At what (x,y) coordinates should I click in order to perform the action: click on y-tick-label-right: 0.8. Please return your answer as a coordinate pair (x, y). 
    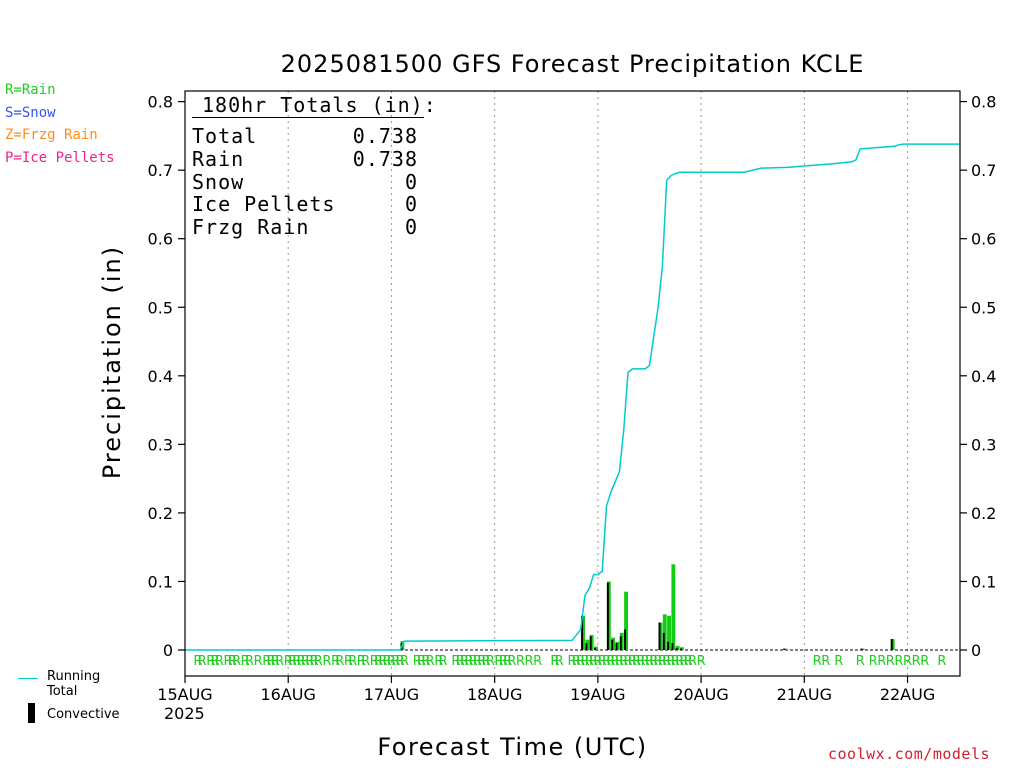
    Looking at the image, I should click on (983, 102).